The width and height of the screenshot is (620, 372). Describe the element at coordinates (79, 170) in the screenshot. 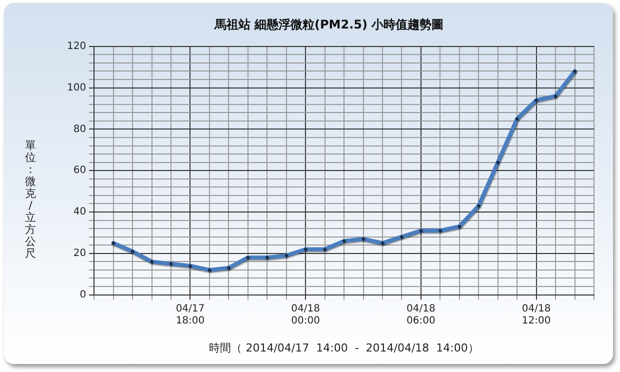

I see `y-tick-label: 60` at that location.